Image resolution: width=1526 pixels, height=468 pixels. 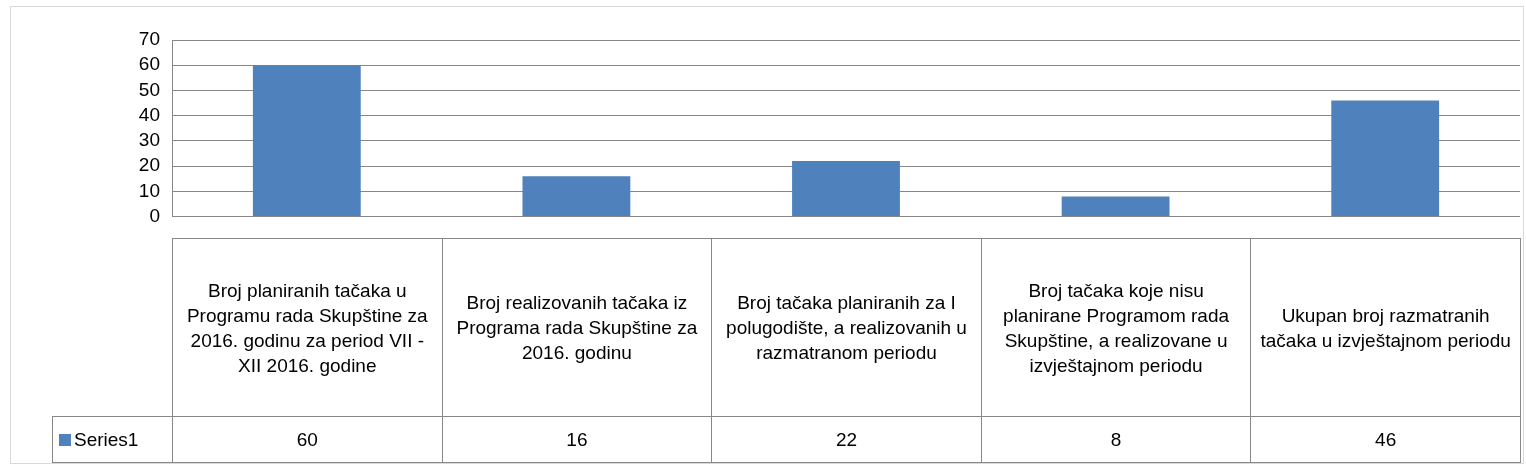 I want to click on data-label: 46, so click(x=1385, y=439).